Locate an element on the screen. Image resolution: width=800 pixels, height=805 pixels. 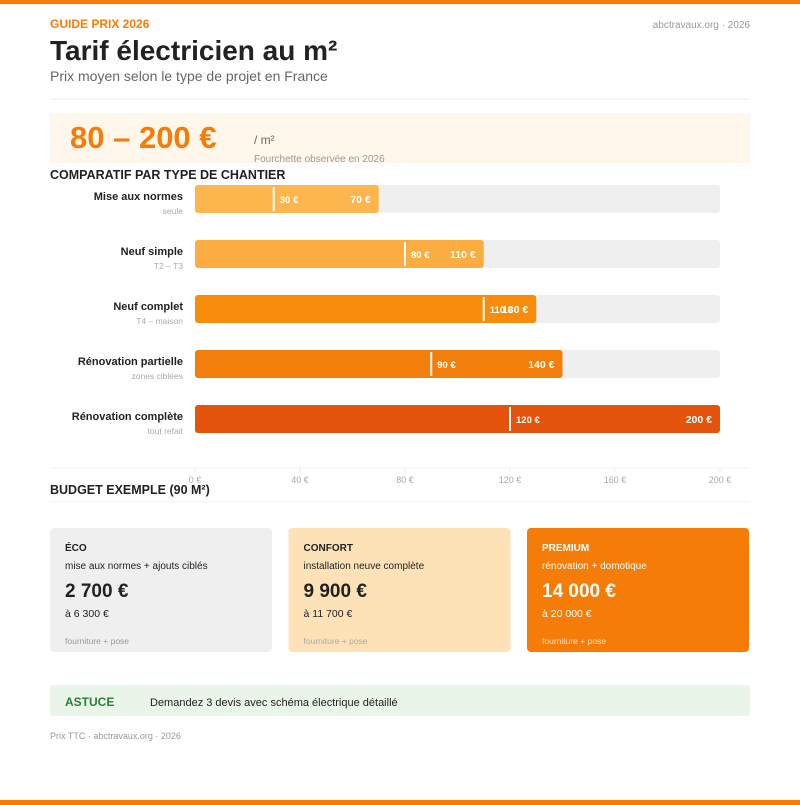
high-label: 70 € is located at coordinates (360, 200).